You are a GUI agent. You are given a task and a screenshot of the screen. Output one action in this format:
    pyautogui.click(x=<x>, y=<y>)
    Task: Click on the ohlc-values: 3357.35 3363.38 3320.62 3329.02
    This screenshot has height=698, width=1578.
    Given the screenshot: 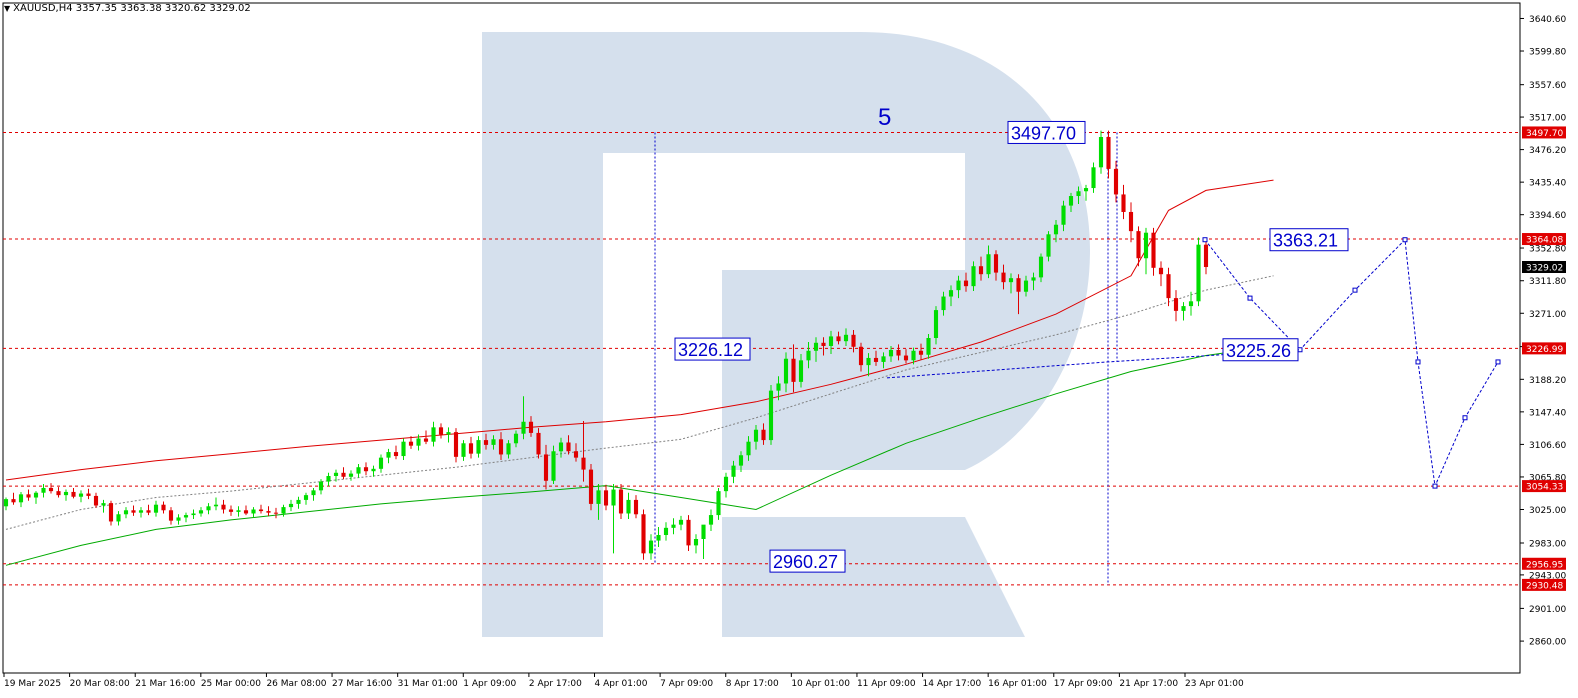 What is the action you would take?
    pyautogui.click(x=163, y=8)
    